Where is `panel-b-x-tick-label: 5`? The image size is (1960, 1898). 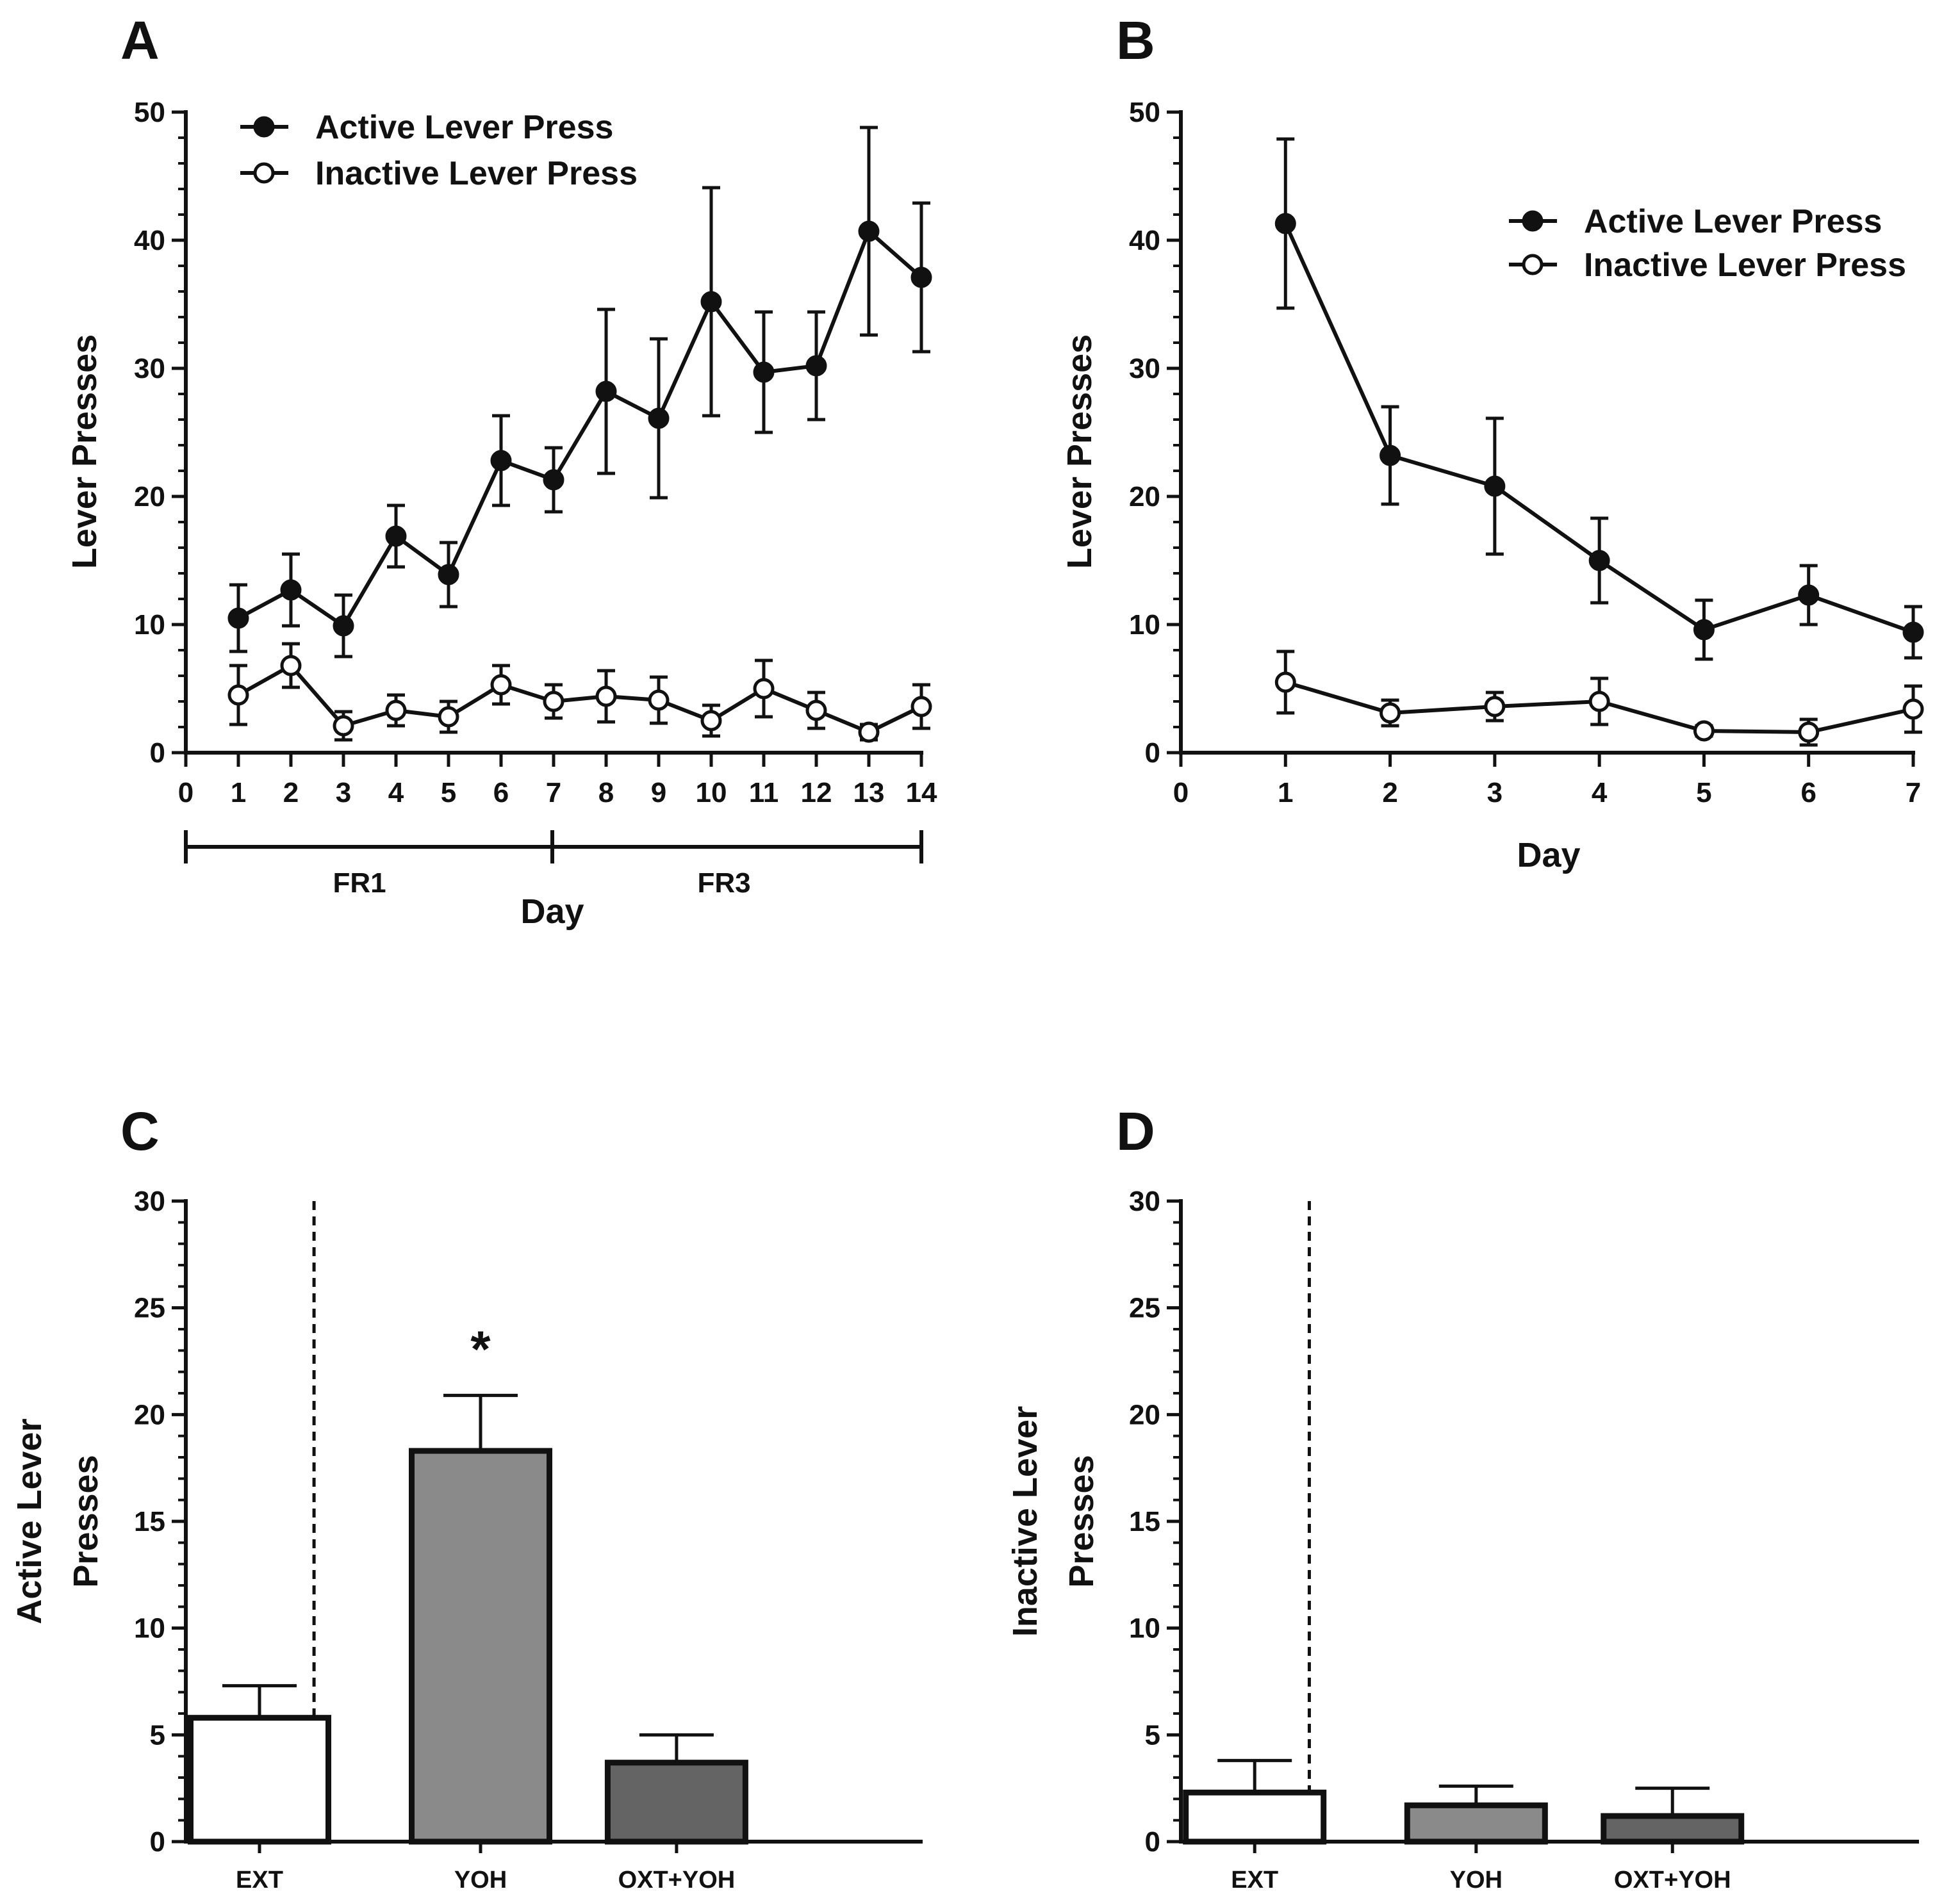 panel-b-x-tick-label: 5 is located at coordinates (1704, 792).